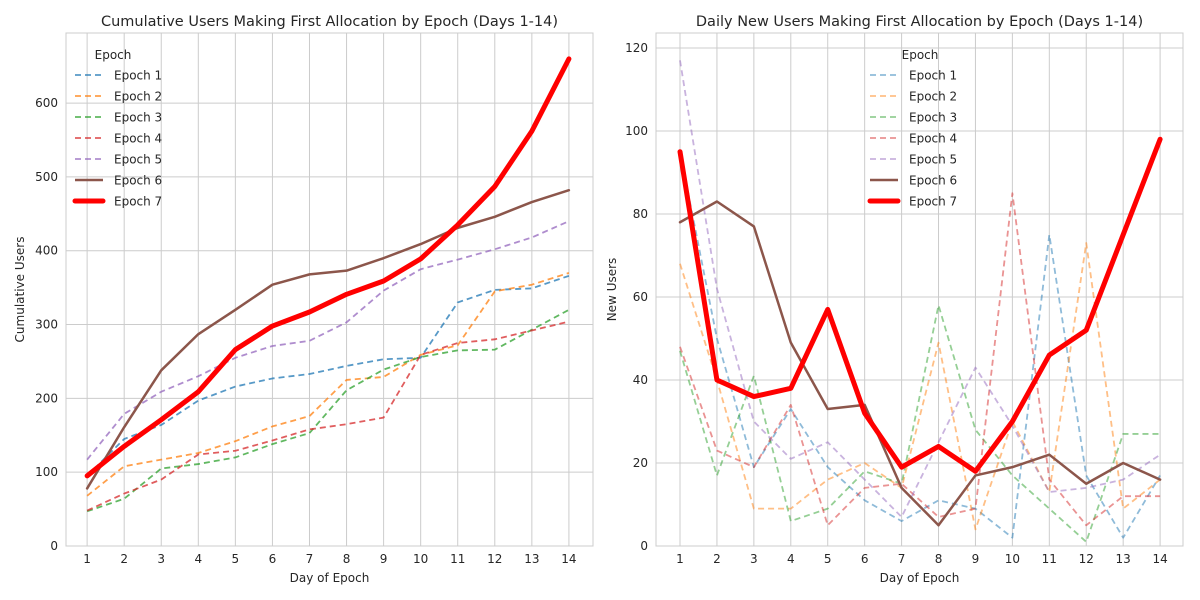 The height and width of the screenshot is (600, 1200). Describe the element at coordinates (640, 463) in the screenshot. I see `y-tick-label: 20` at that location.